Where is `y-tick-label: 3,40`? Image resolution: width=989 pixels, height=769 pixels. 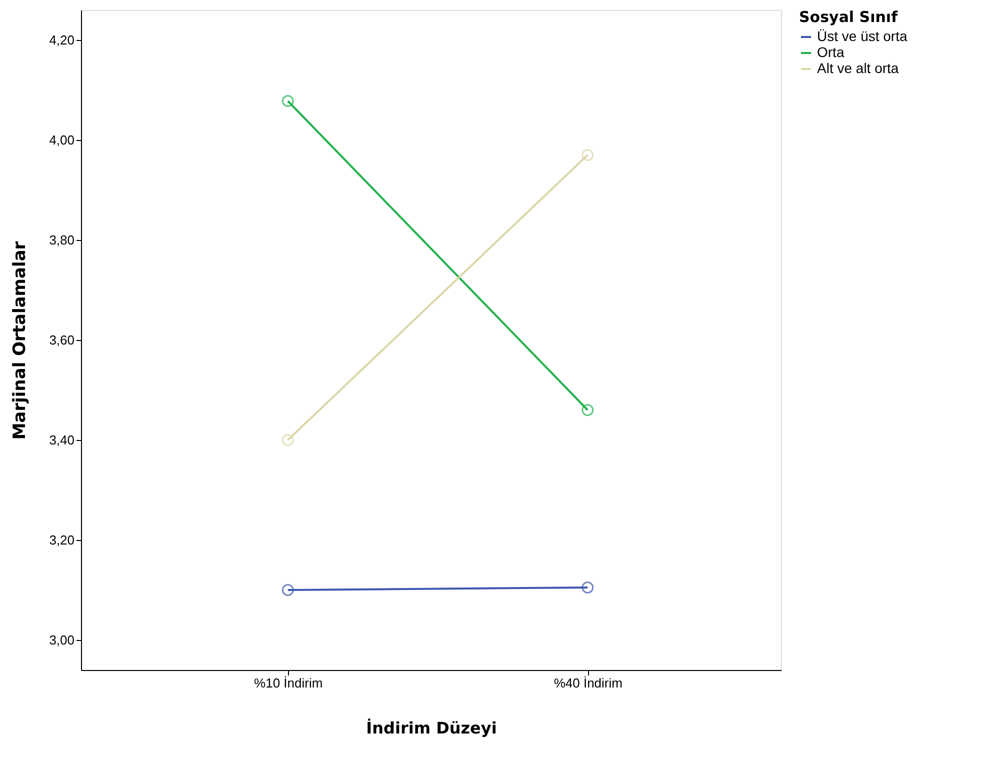 y-tick-label: 3,40 is located at coordinates (61, 440).